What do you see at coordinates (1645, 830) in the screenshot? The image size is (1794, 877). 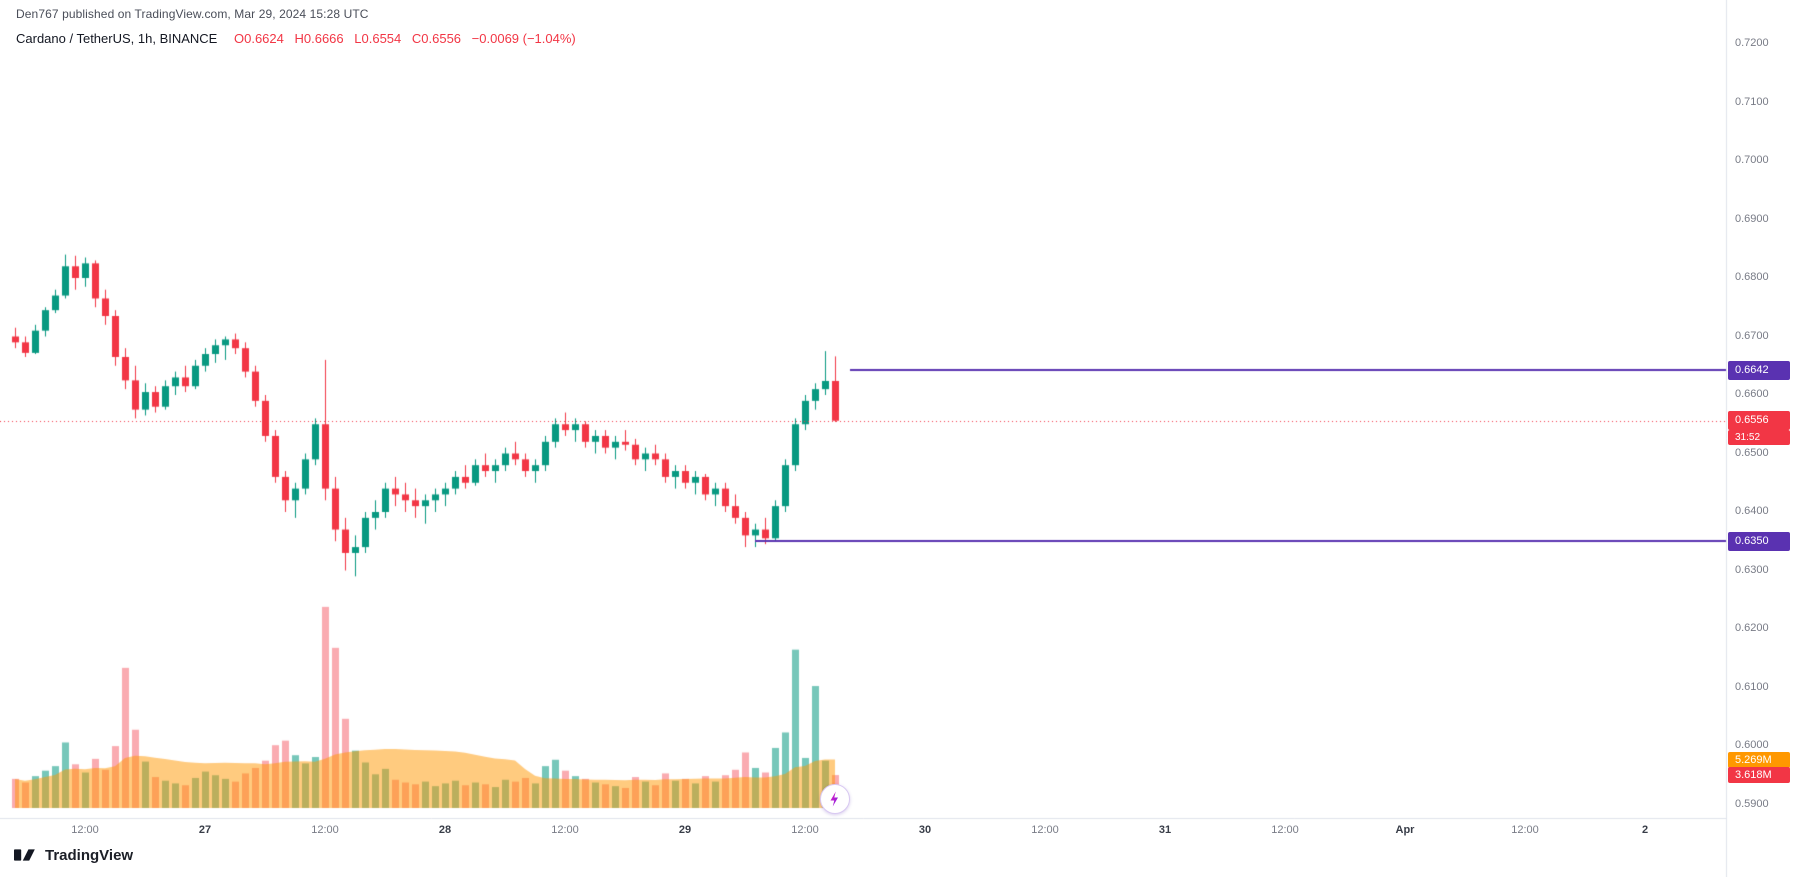 I see `time-axis-label: 2` at bounding box center [1645, 830].